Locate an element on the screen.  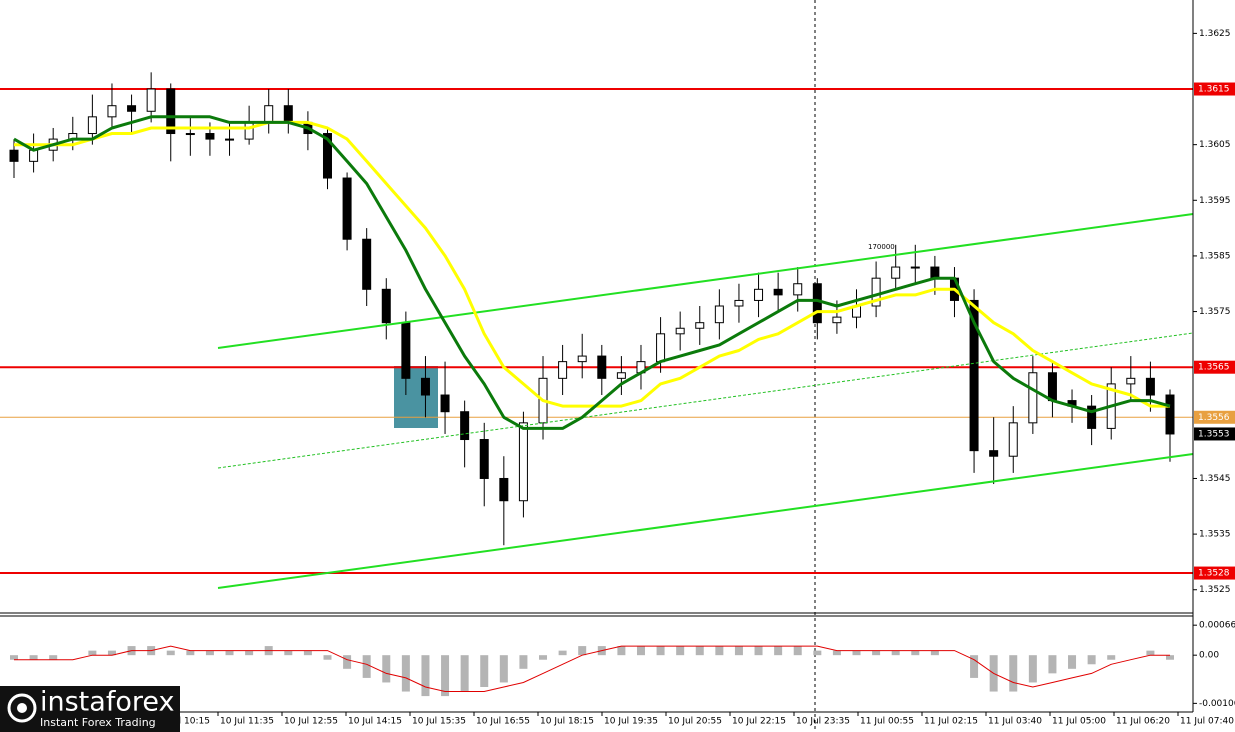
macd-panel is located at coordinates (596, 654).